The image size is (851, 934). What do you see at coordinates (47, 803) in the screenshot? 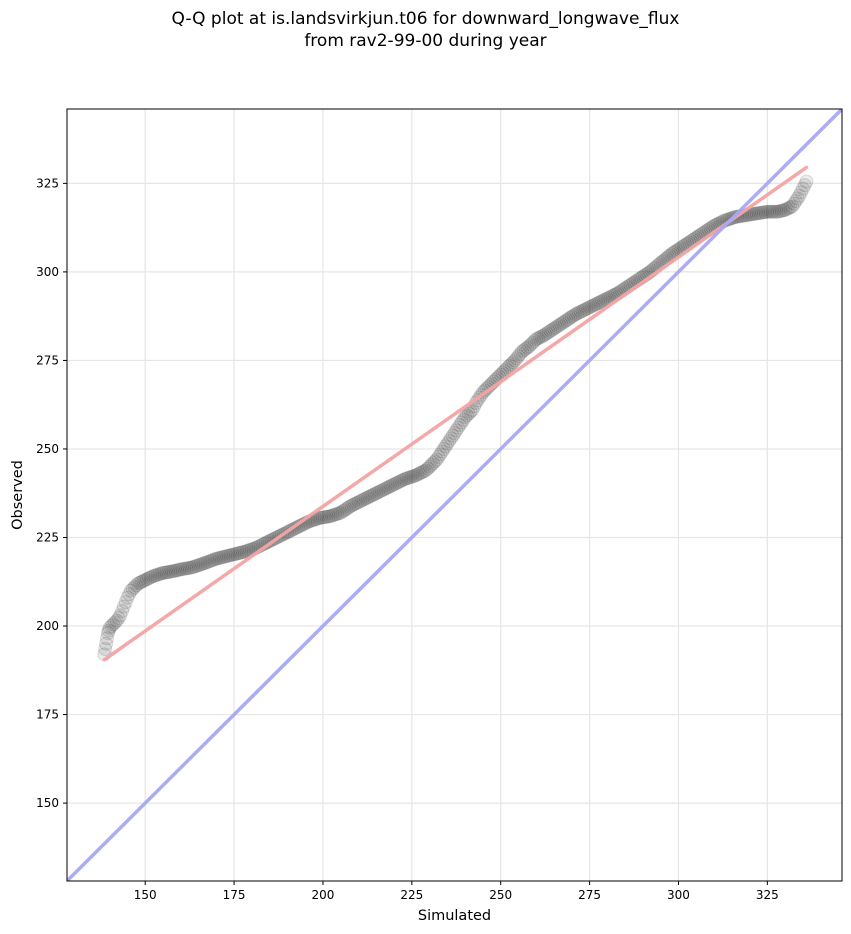
I see `y-tick-label: 150` at bounding box center [47, 803].